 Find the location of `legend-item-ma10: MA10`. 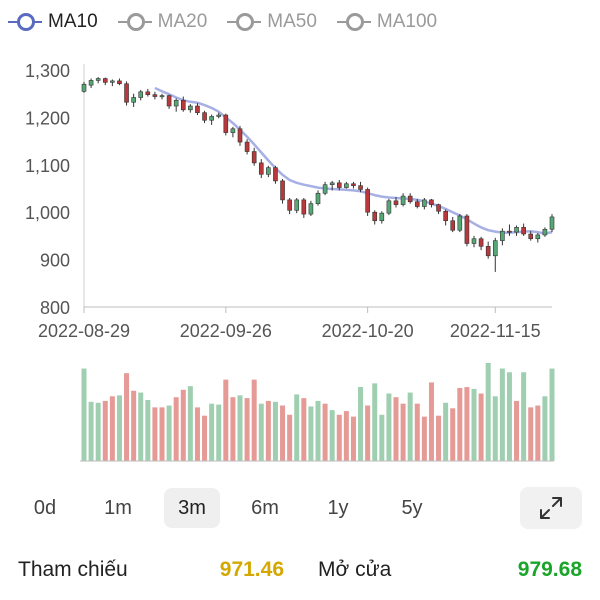

legend-item-ma10: MA10 is located at coordinates (53, 22).